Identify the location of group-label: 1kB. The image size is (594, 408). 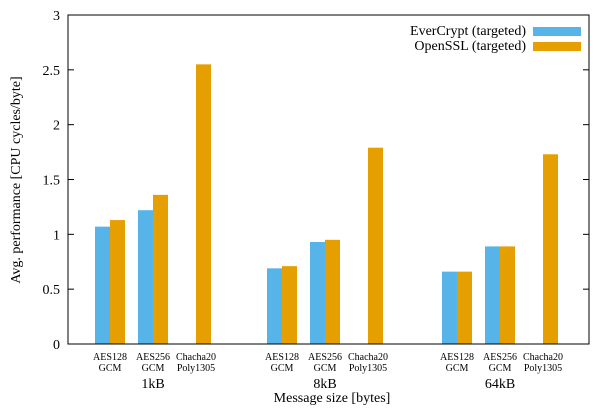
(152, 384).